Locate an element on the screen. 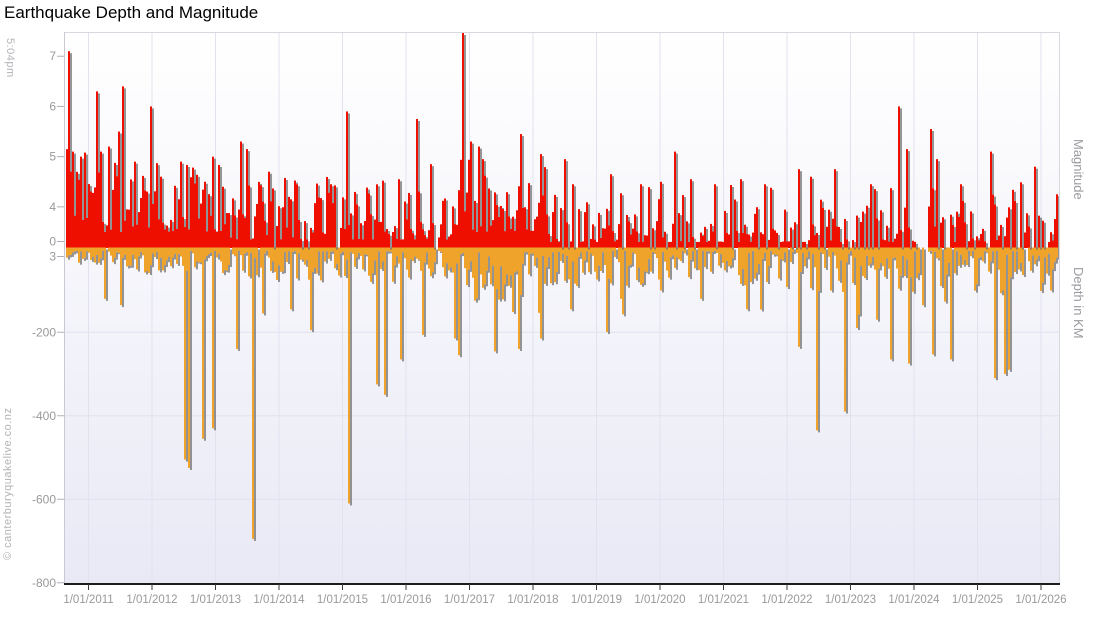 This screenshot has width=1100, height=640. x-axis-label: 1/01/2021 is located at coordinates (723, 600).